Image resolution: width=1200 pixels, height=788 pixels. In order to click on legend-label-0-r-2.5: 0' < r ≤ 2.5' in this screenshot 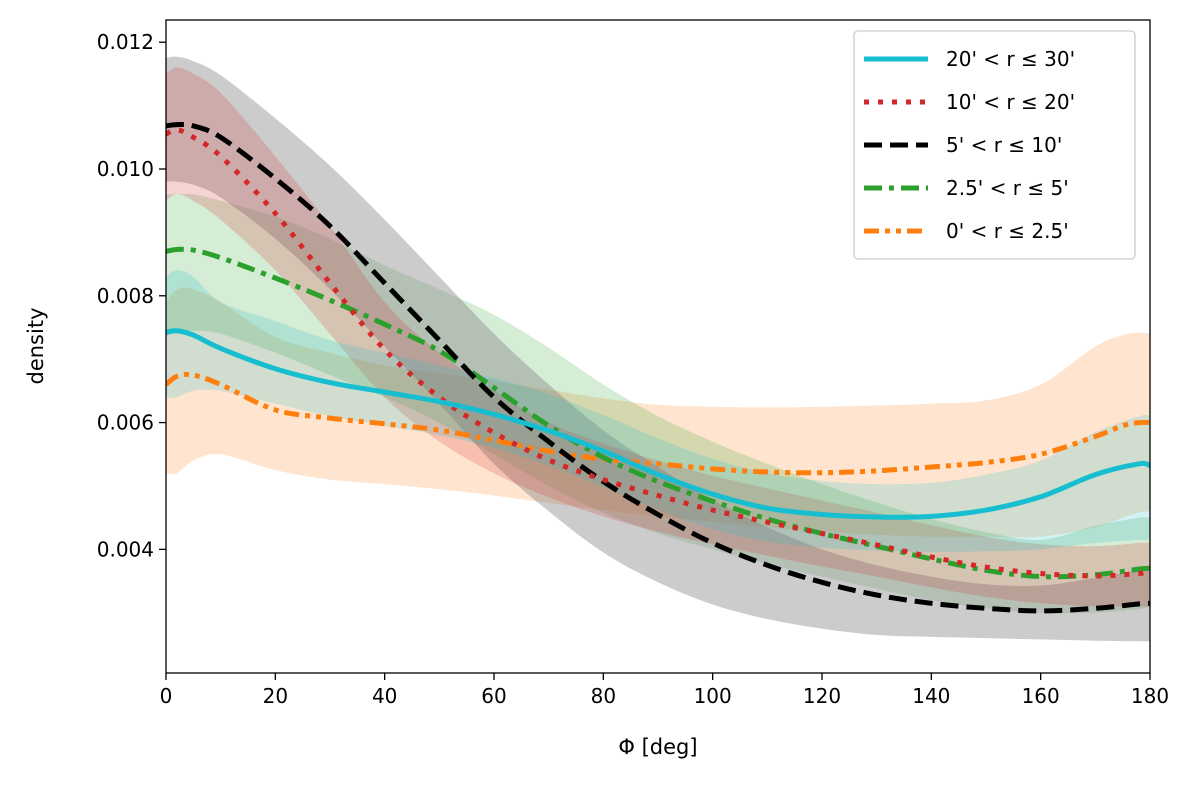, I will do `click(1007, 231)`.